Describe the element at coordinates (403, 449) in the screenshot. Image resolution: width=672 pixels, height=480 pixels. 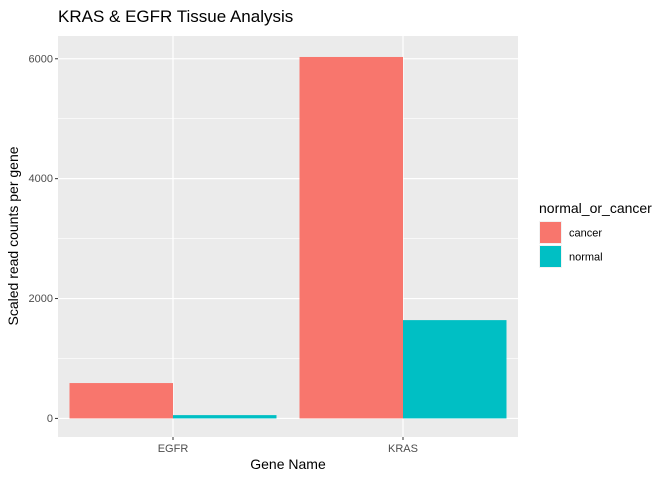
I see `x-tick-label: KRAS` at that location.